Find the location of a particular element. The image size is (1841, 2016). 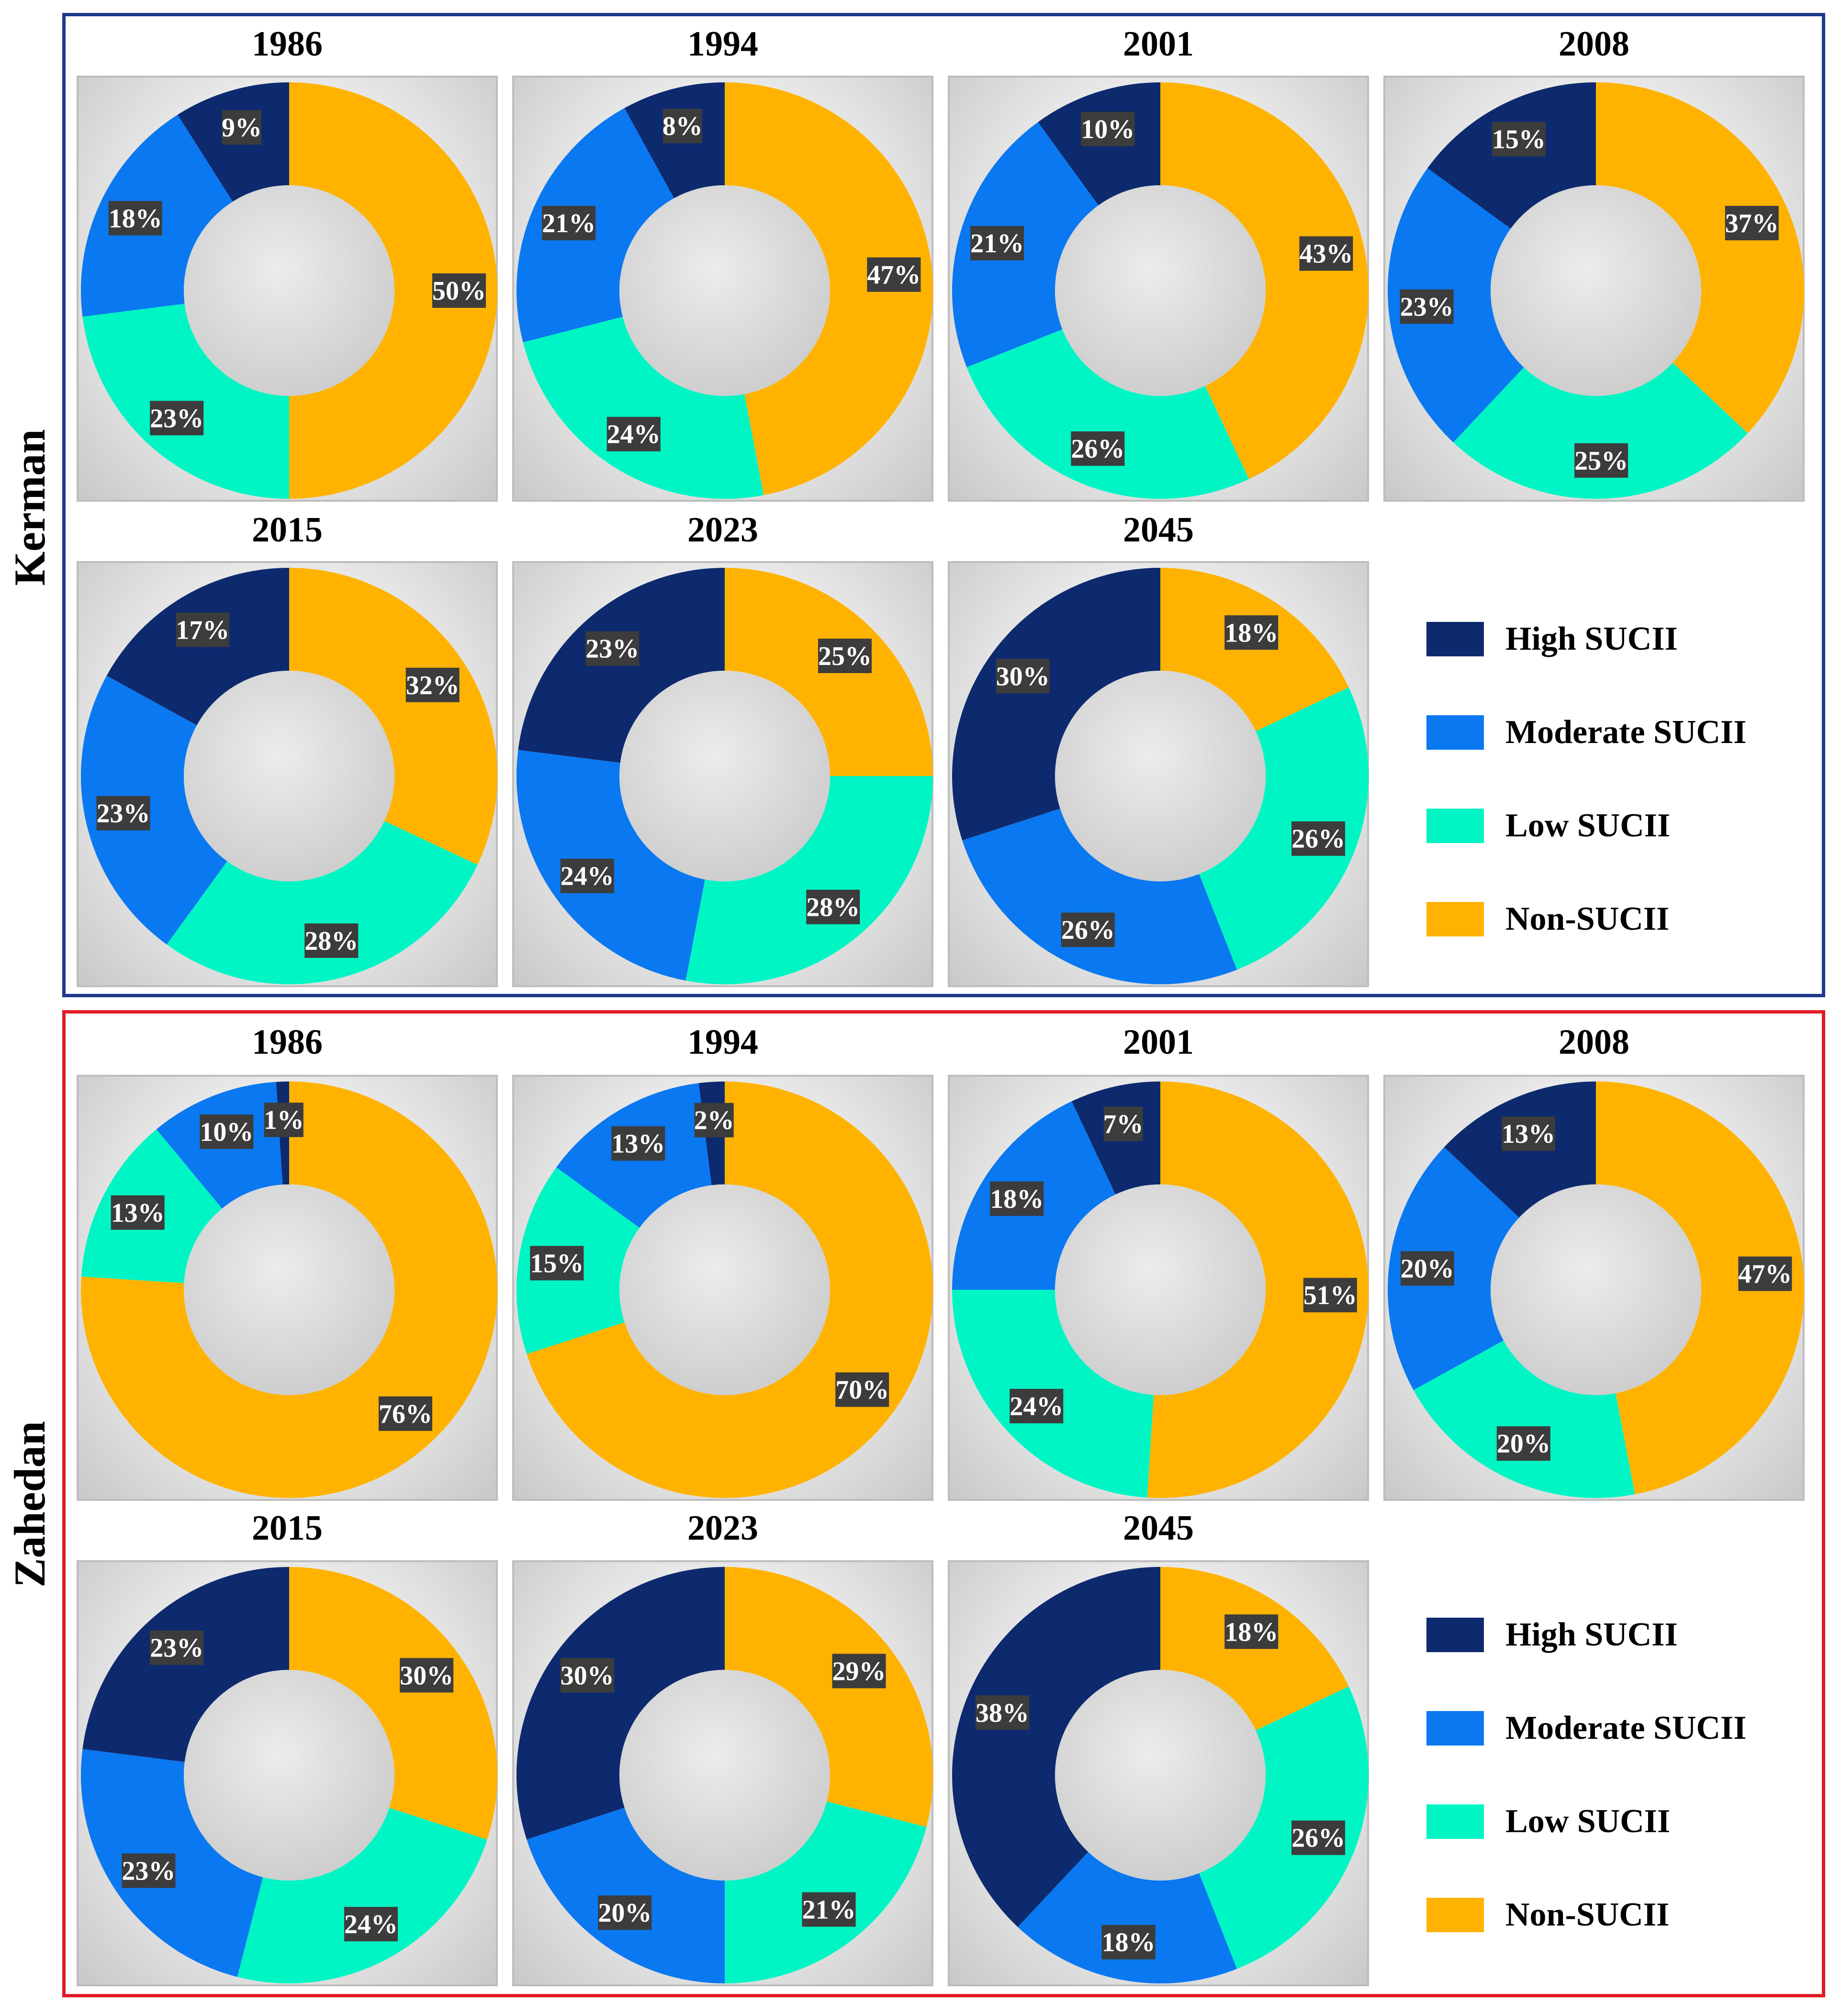

data-label-non-sucii-zahedan-2001: 51% is located at coordinates (1330, 1295).